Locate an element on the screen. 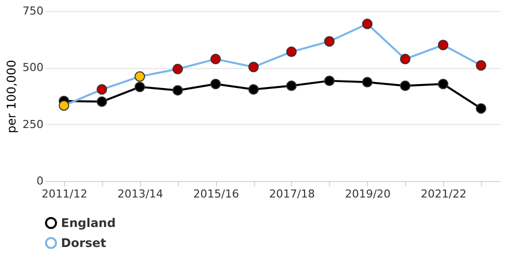 The width and height of the screenshot is (532, 267). legend-label: England is located at coordinates (88, 223).